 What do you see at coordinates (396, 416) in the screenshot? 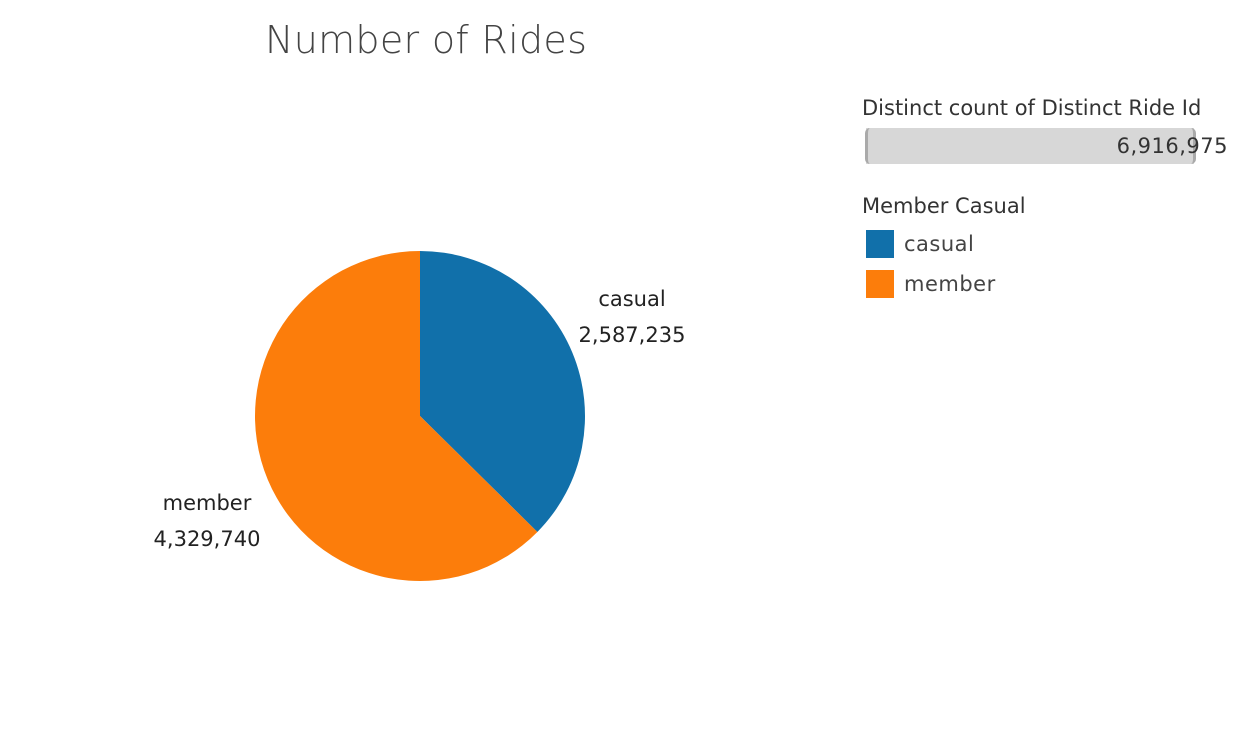
I see `pie-slice-member` at bounding box center [396, 416].